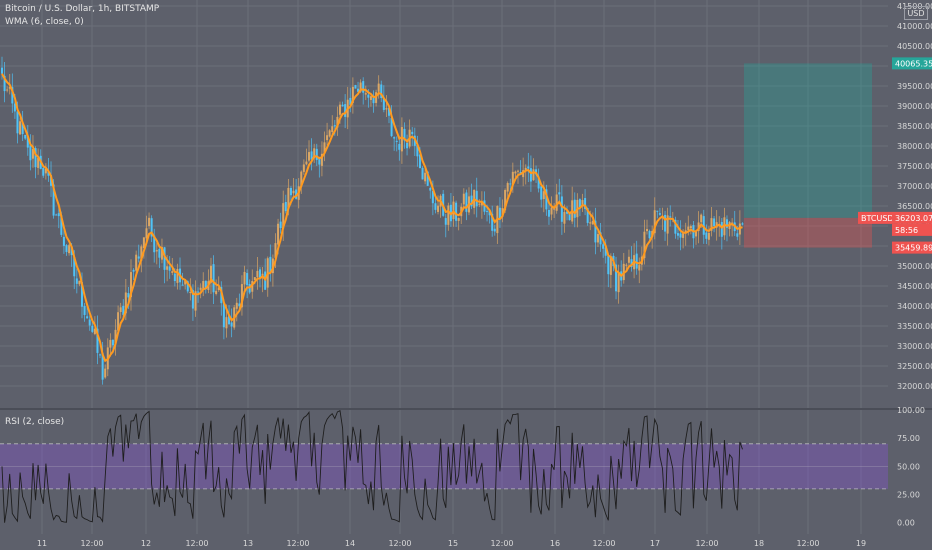 This screenshot has height=550, width=932. Describe the element at coordinates (453, 543) in the screenshot. I see `time-tick-label: 15` at that location.